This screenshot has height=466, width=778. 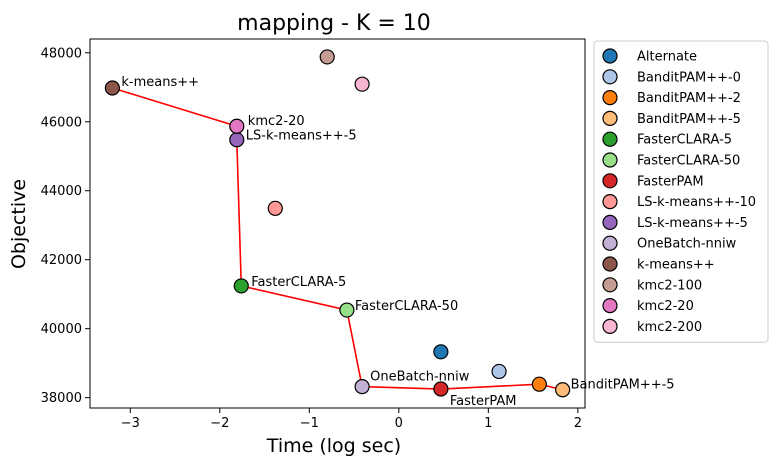 What do you see at coordinates (670, 181) in the screenshot?
I see `legend-label-fasterpam: FasterPAM` at bounding box center [670, 181].